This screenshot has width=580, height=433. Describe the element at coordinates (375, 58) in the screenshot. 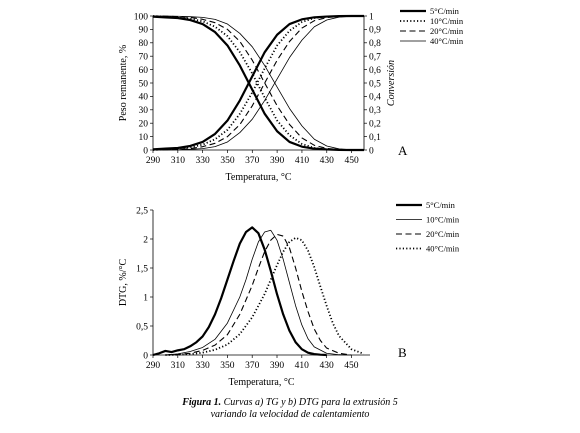

I see `y-right-tick-label: 0,7` at that location.